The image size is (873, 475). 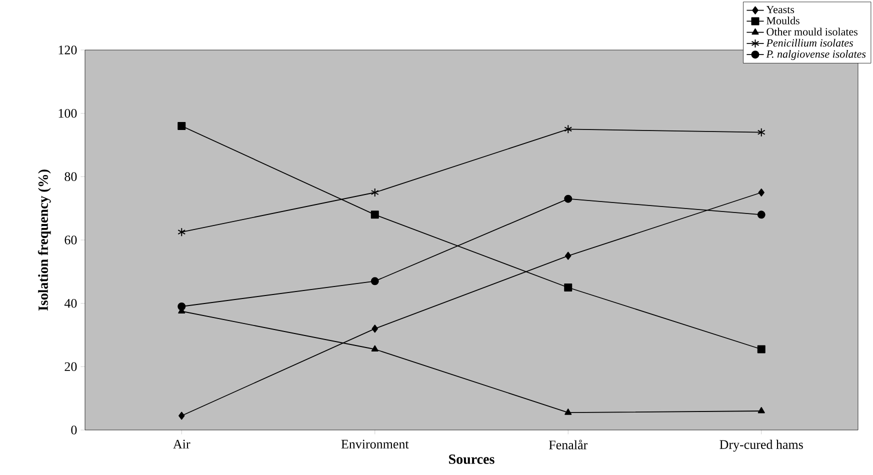 I want to click on legend-label: Penicillium isolates, so click(x=809, y=42).